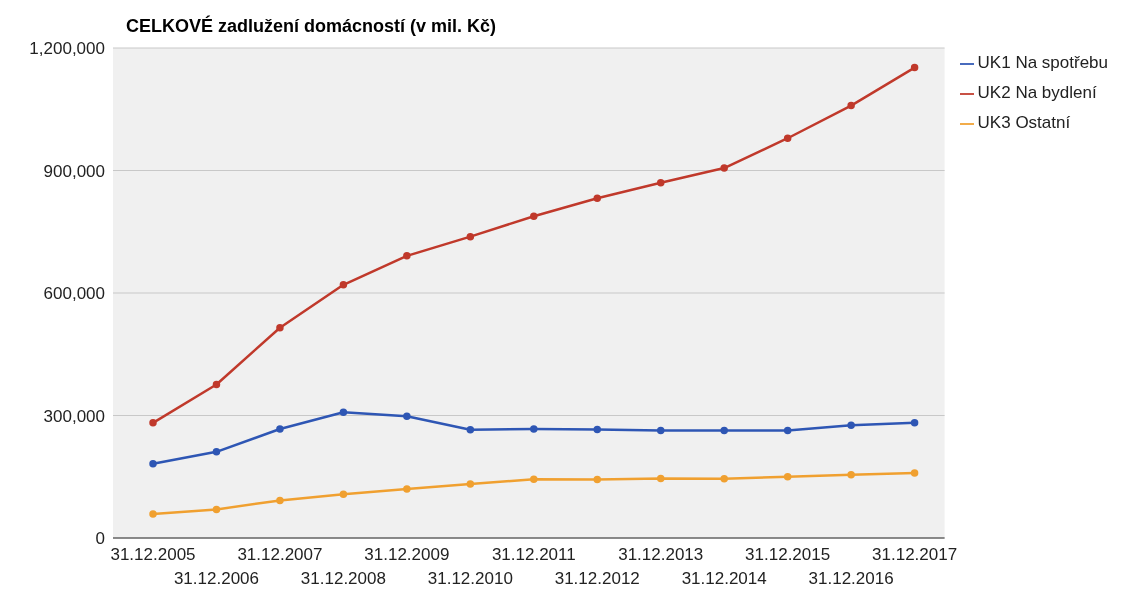 The width and height of the screenshot is (1145, 601). Describe the element at coordinates (74, 171) in the screenshot. I see `y-tick-label: 900,000` at that location.